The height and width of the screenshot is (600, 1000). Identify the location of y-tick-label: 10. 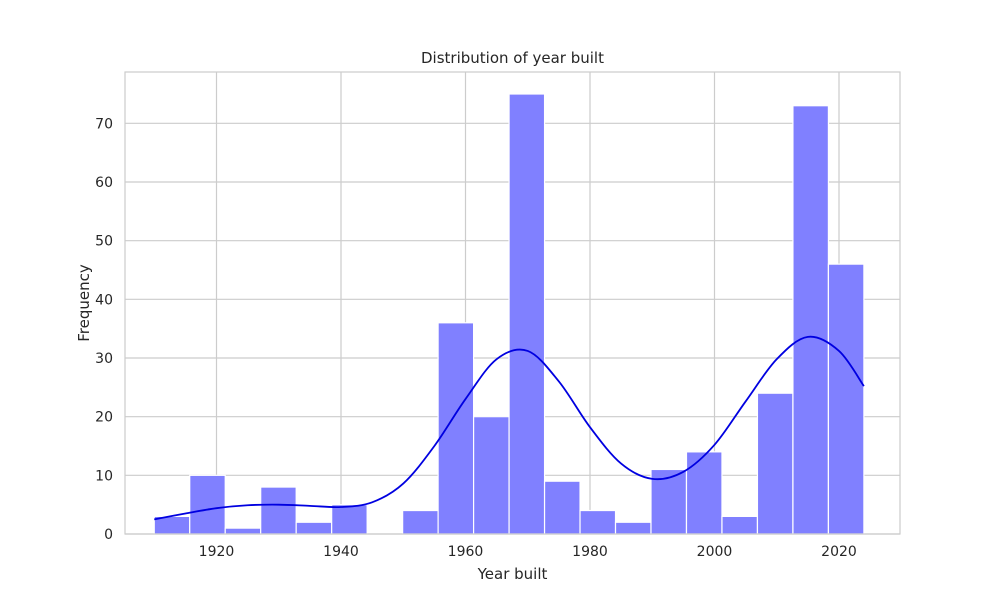
(104, 476).